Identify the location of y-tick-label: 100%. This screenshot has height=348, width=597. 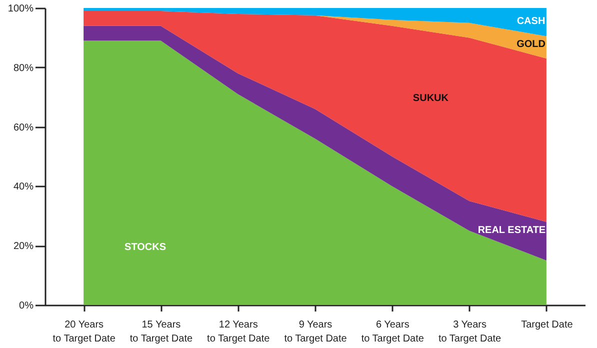
(21, 9).